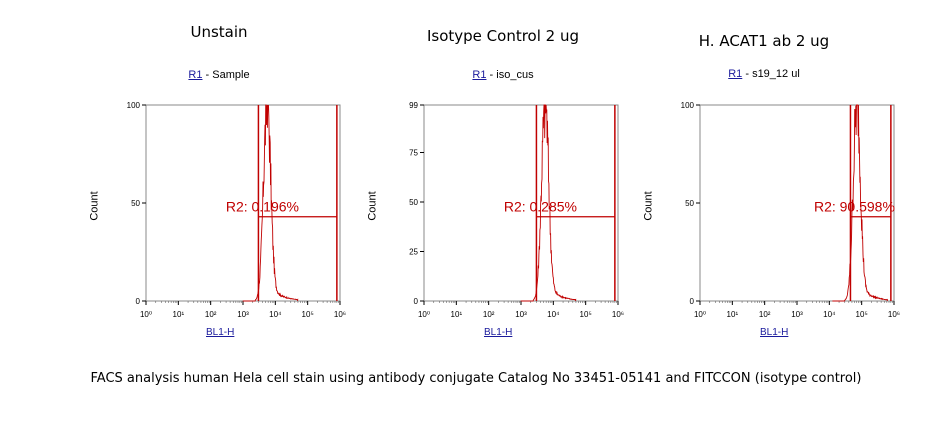 This screenshot has width=952, height=435. I want to click on region-label: R2: 0.196%, so click(262, 207).